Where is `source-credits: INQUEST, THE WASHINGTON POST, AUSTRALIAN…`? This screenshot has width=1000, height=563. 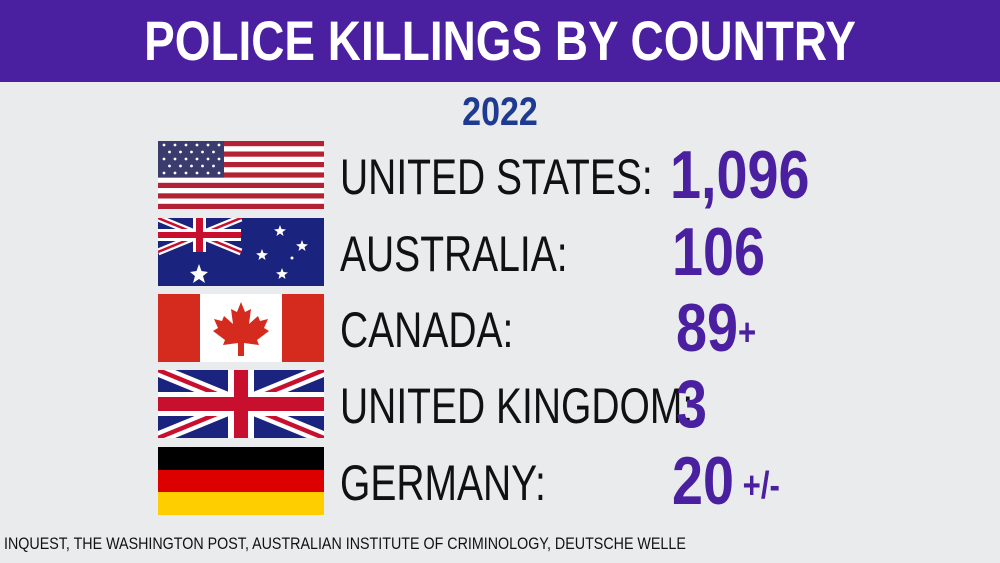 source-credits: INQUEST, THE WASHINGTON POST, AUSTRALIAN… is located at coordinates (345, 543).